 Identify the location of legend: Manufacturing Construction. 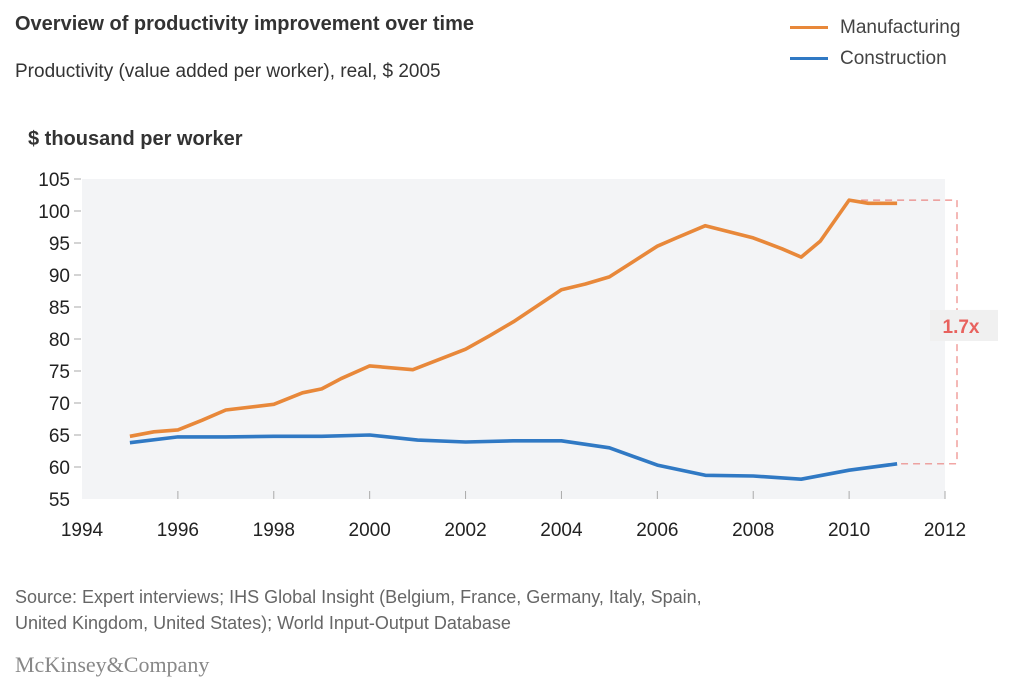
(875, 43).